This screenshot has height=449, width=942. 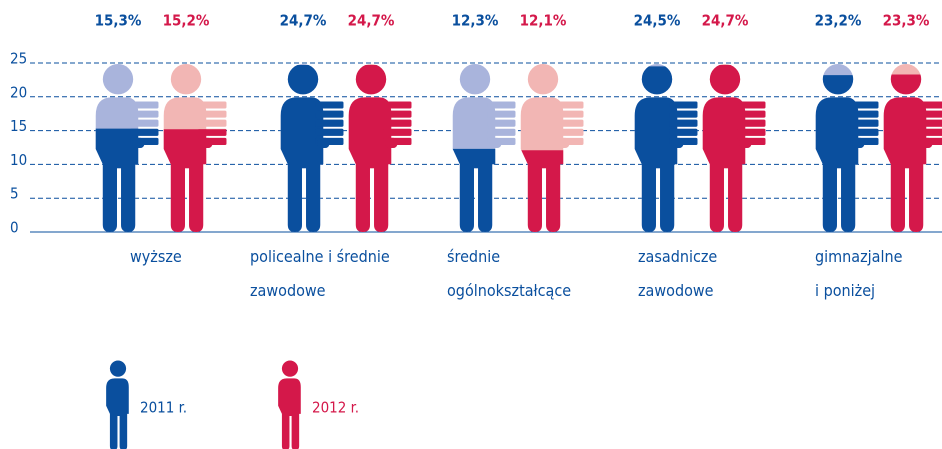 I want to click on y-tick-label: 0, so click(x=14, y=228).